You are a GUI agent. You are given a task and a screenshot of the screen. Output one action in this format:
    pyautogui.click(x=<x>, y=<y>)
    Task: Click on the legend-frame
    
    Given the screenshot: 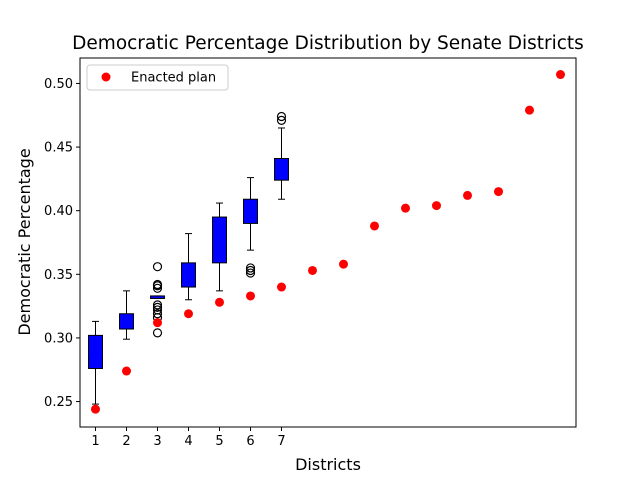 What is the action you would take?
    pyautogui.click(x=157, y=77)
    